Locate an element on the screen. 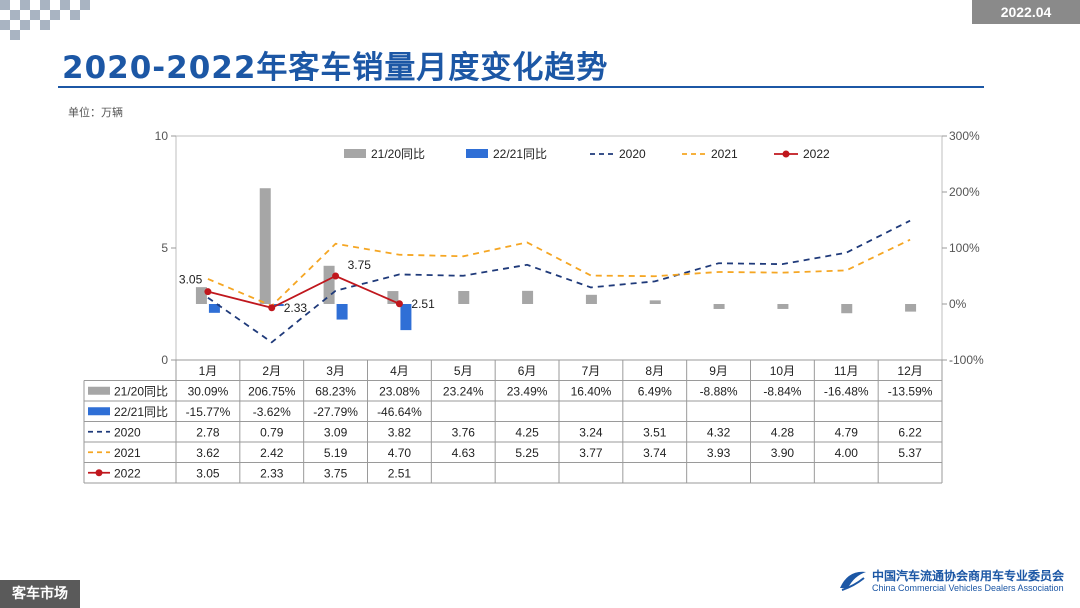 Image resolution: width=1080 pixels, height=608 pixels. line-2022 is located at coordinates (303, 292).